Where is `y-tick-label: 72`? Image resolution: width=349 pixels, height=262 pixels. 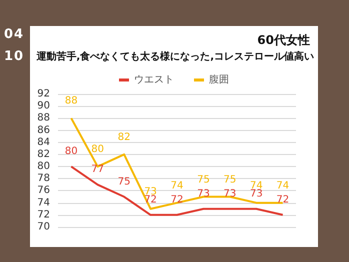 y-tick-label: 72 is located at coordinates (43, 214).